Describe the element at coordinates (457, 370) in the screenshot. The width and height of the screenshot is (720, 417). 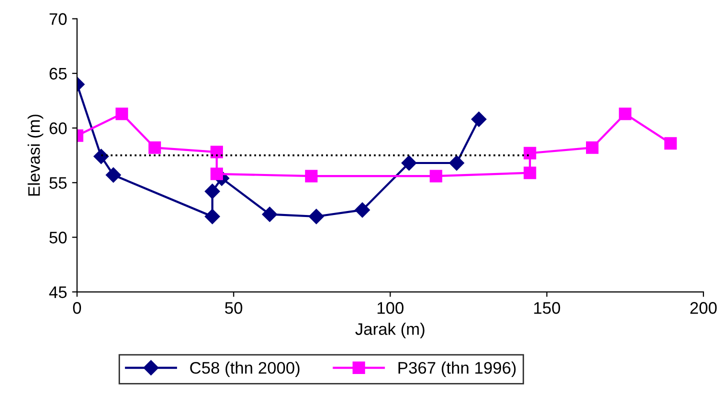
I see `legend-label: P367 (thn 1996)` at that location.